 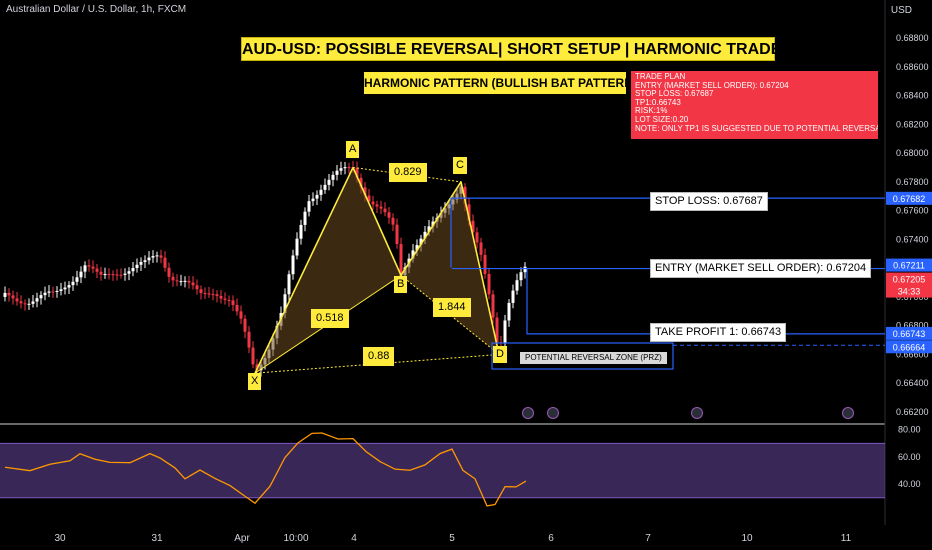 I want to click on price-tag-label: 34:33, so click(x=909, y=292).